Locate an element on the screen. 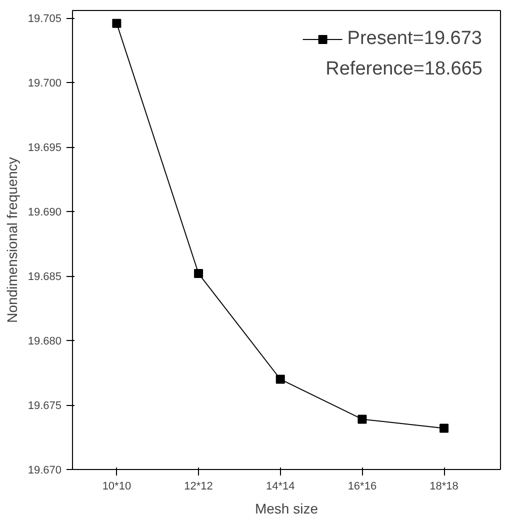 Image resolution: width=515 pixels, height=529 pixels. y-tick-label: 19.685 is located at coordinates (45, 277).